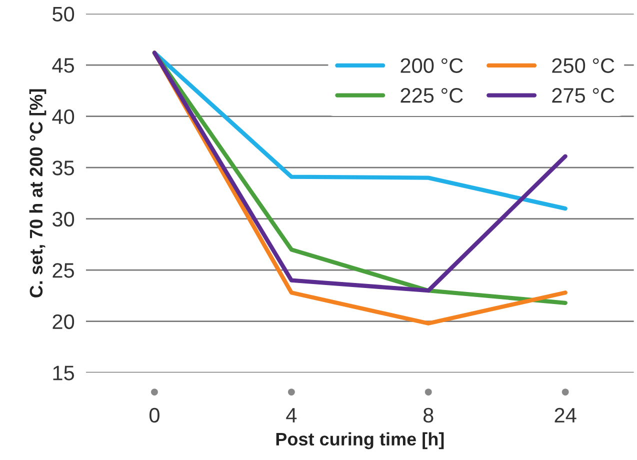  I want to click on x-tick-label: 4, so click(291, 415).